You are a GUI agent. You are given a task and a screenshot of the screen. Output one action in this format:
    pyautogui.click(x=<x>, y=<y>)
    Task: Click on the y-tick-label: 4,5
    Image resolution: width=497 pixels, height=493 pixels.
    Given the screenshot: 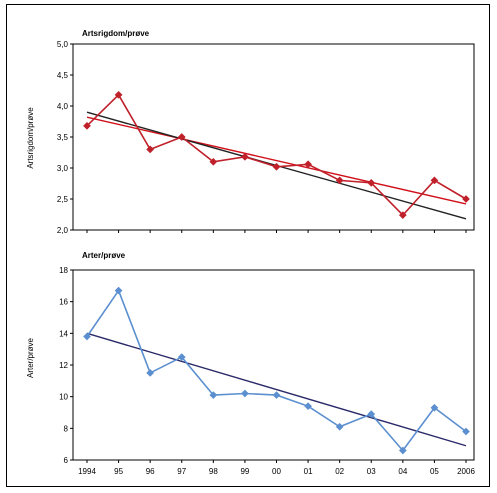 What is the action you would take?
    pyautogui.click(x=63, y=75)
    